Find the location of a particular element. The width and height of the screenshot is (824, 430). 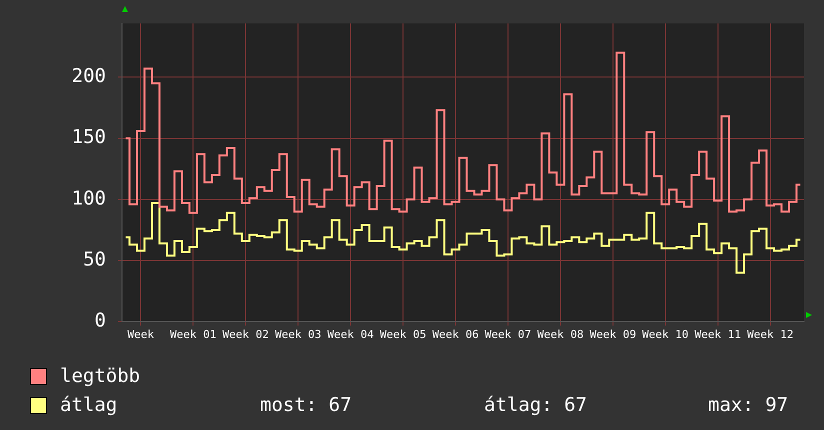

text: max: 97 is located at coordinates (748, 405).